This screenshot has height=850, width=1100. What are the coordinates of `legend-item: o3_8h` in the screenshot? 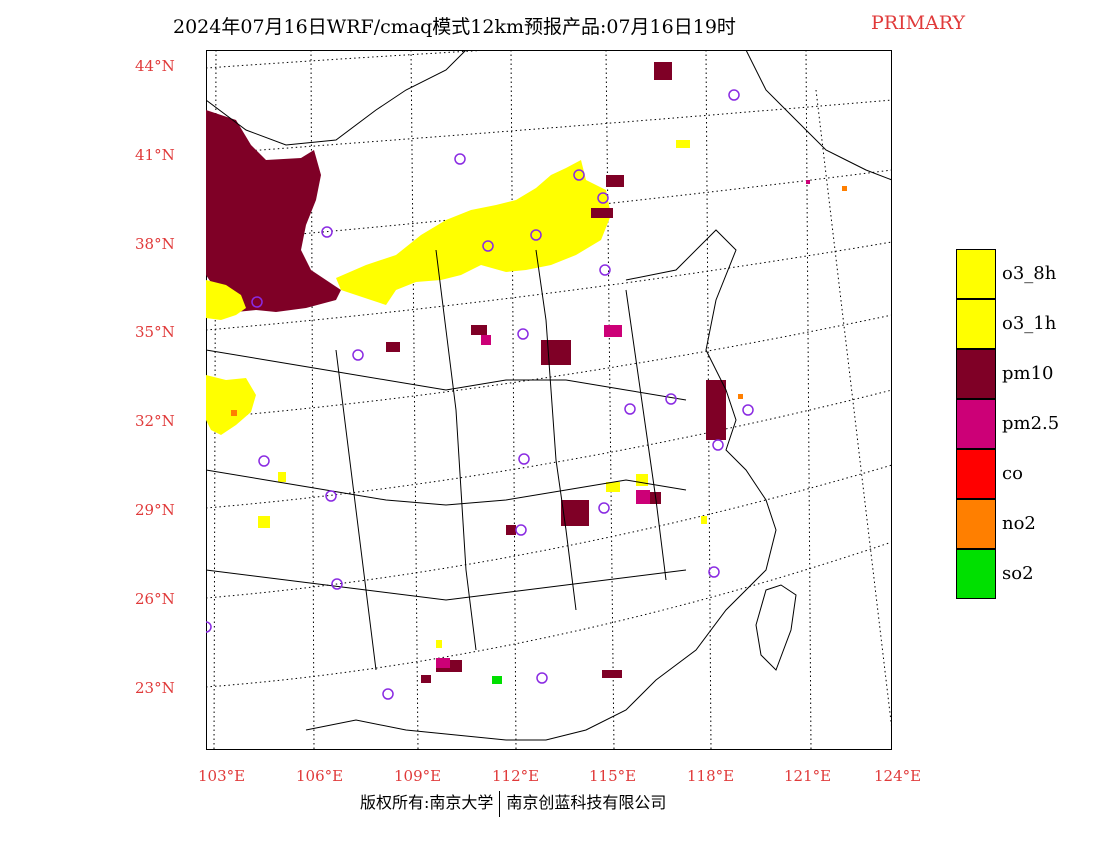 It's located at (1021, 274).